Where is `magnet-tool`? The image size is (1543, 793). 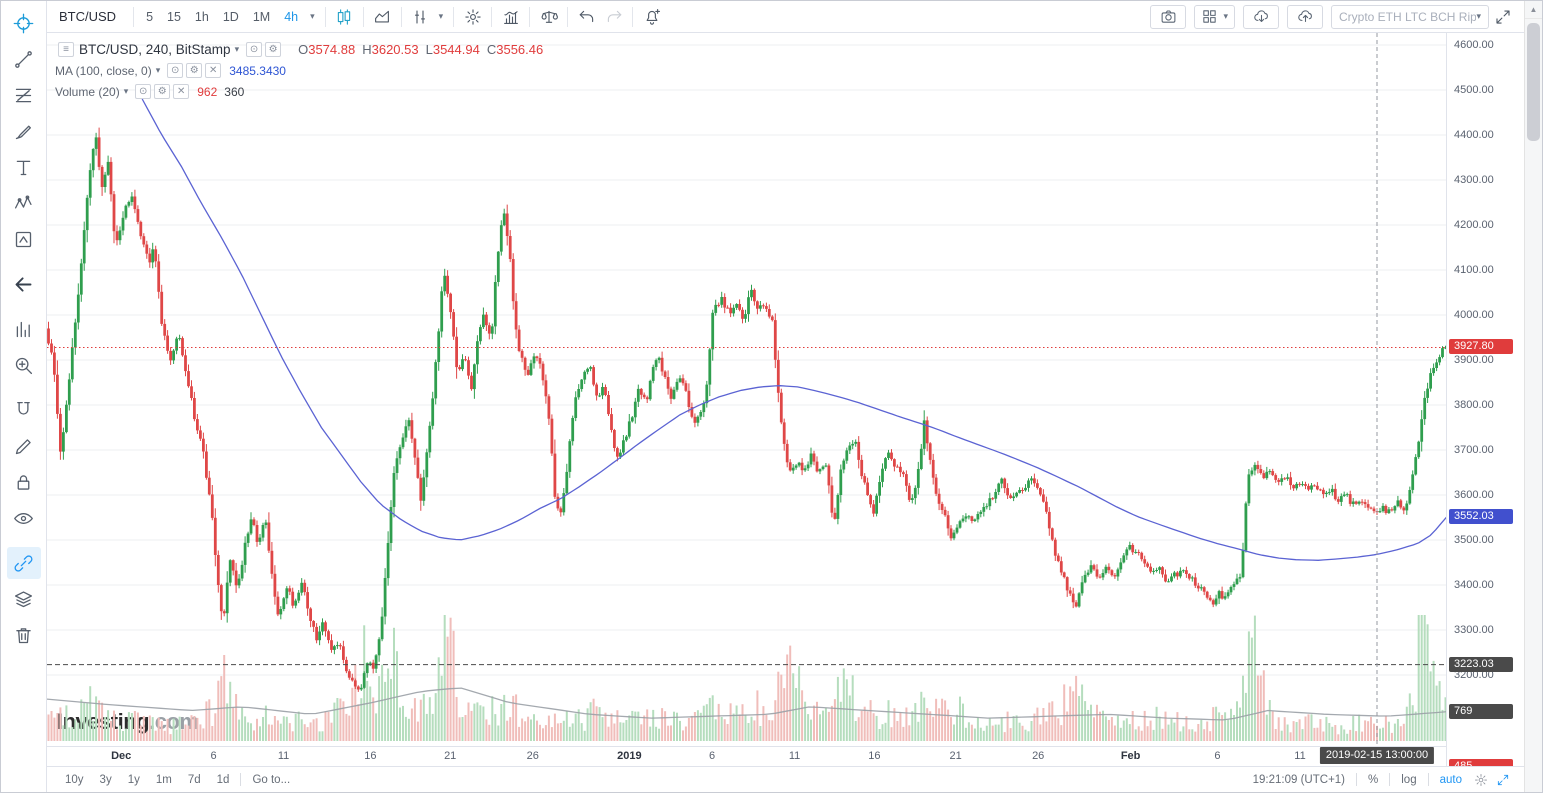
magnet-tool is located at coordinates (24, 410).